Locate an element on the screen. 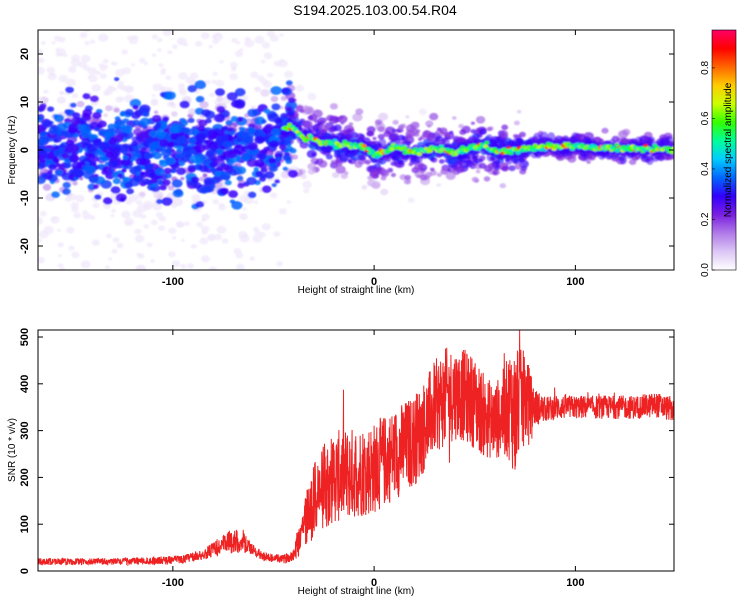  colorbar-tick-label: 0.4 is located at coordinates (705, 169).